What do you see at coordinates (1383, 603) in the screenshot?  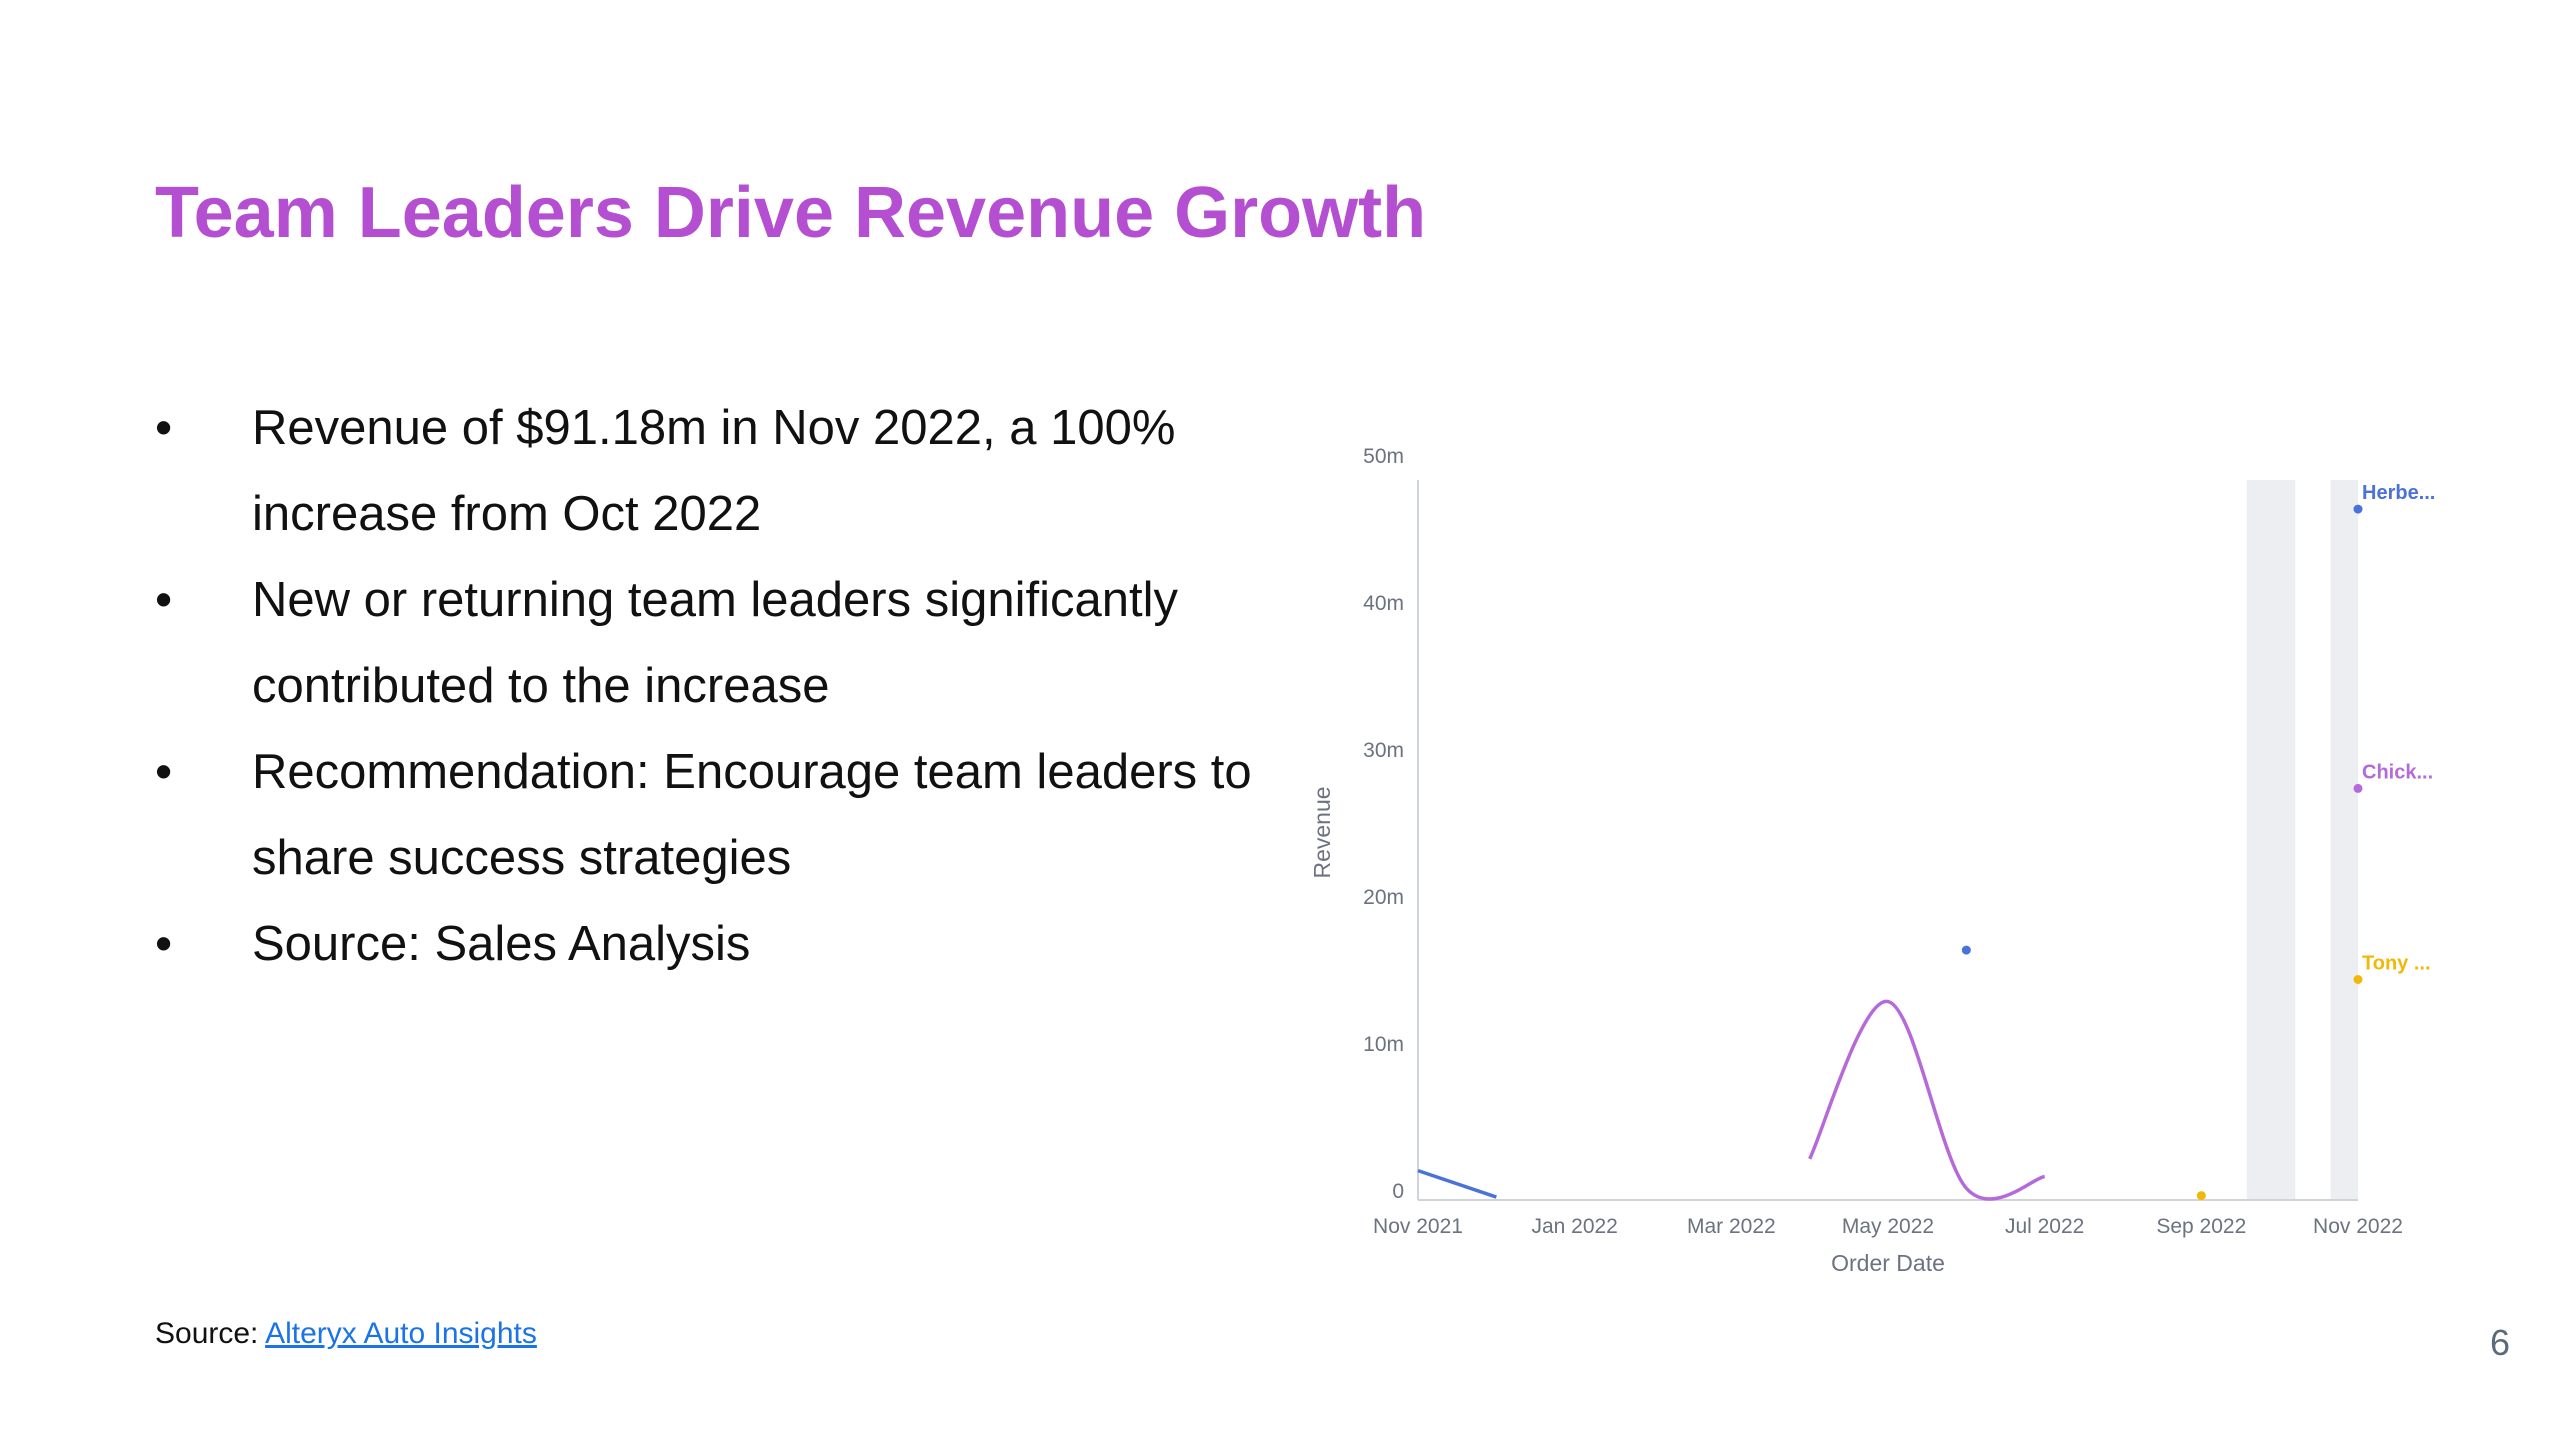 I see `y-tick-label: 40m` at bounding box center [1383, 603].